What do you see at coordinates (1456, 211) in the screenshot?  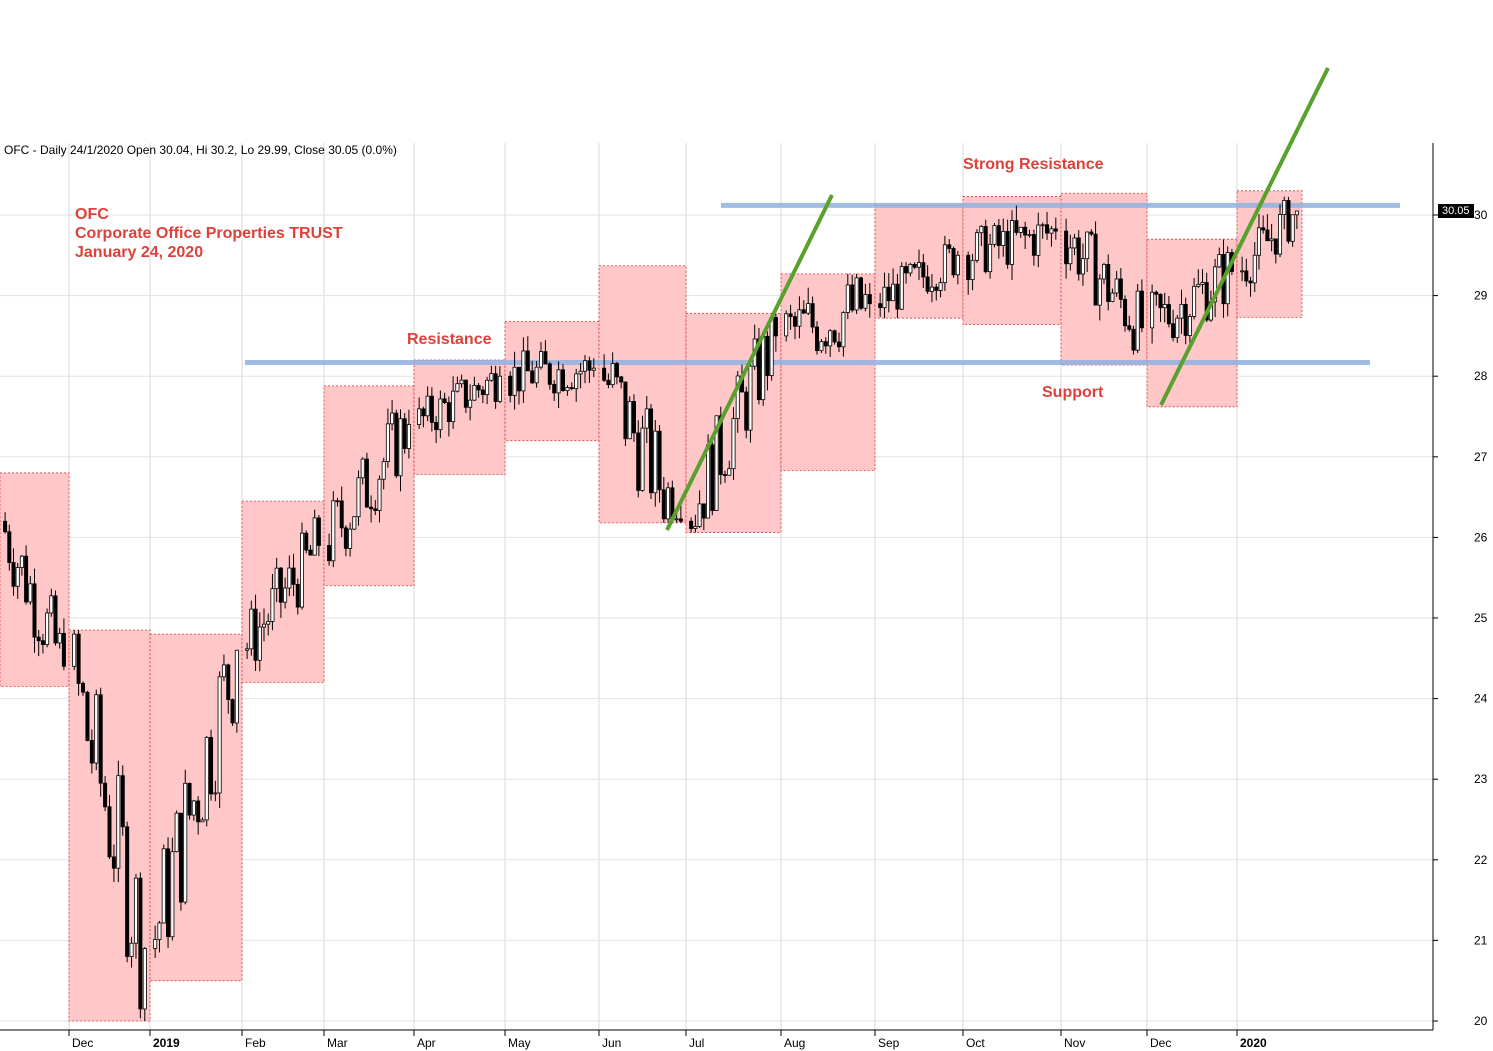 I see `last-price-tag: 30.05` at bounding box center [1456, 211].